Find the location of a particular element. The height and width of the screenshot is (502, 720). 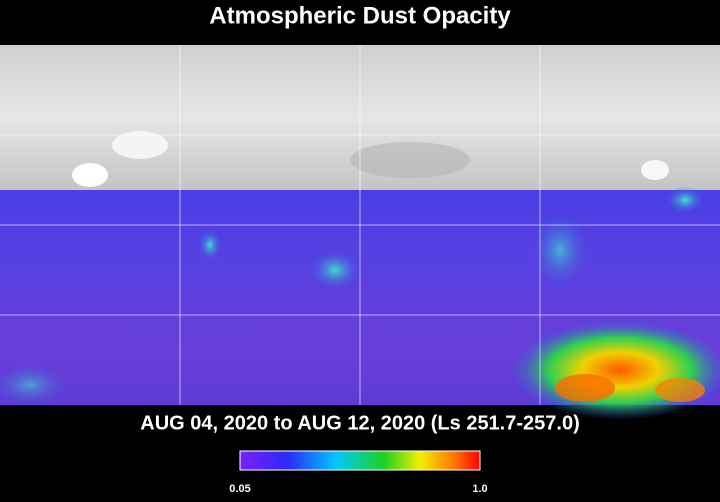

colorbar is located at coordinates (360, 460).